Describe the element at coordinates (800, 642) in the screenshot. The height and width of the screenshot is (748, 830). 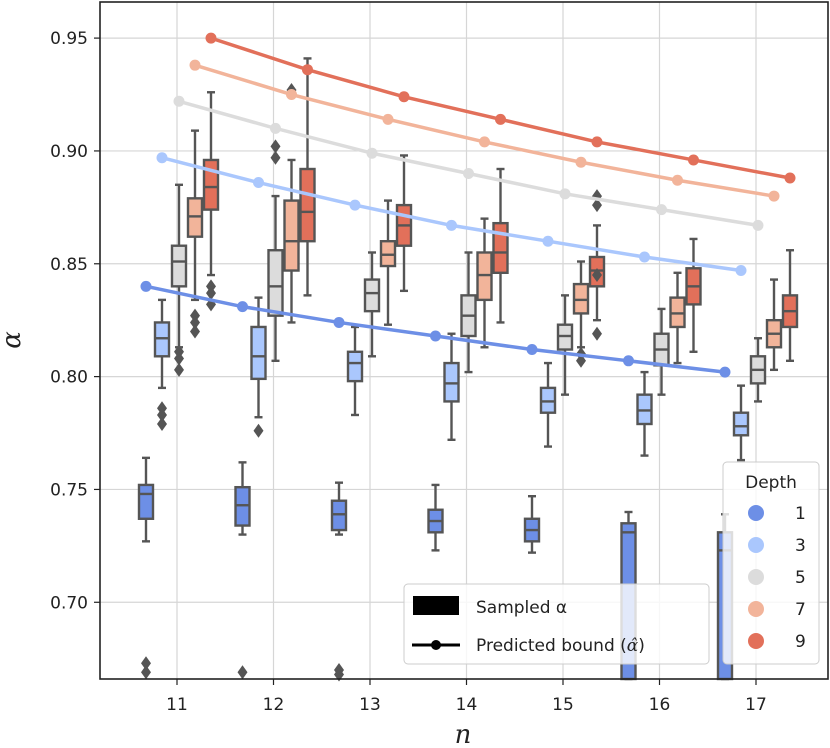
I see `legend-label-depth-9: 9` at that location.